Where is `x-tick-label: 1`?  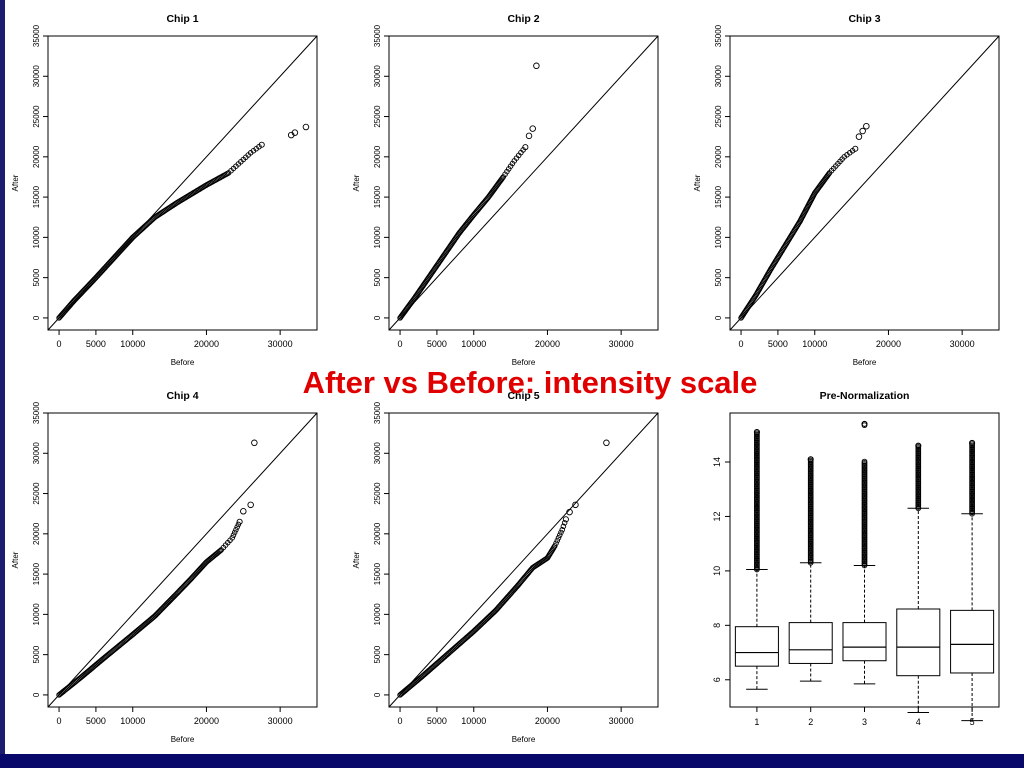 x-tick-label: 1 is located at coordinates (756, 722).